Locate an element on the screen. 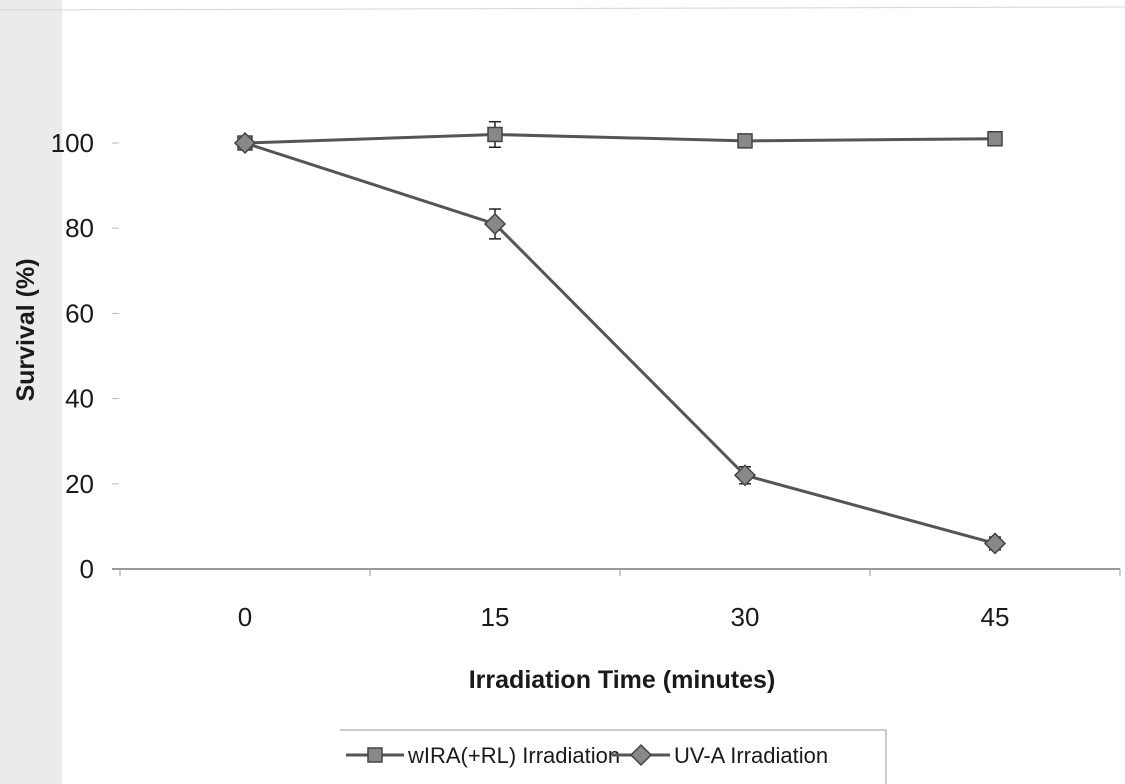  y-axis-title: Survival (%) is located at coordinates (26, 329).